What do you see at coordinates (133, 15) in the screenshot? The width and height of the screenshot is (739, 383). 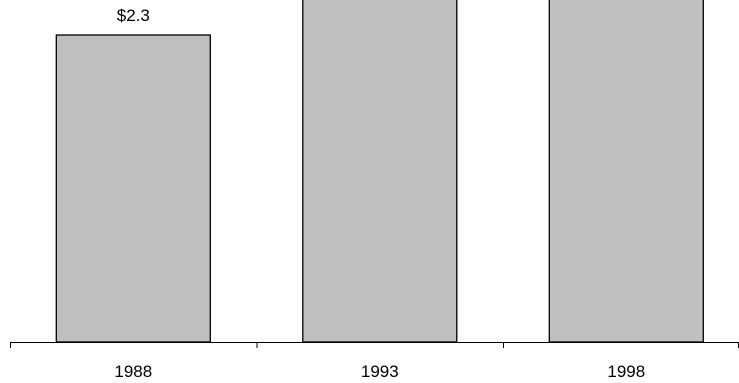 I see `data-label-1988: $2.3` at bounding box center [133, 15].